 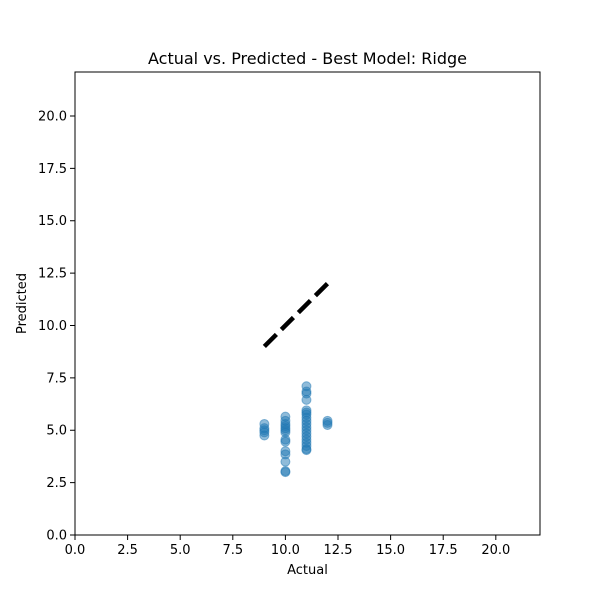 What do you see at coordinates (390, 550) in the screenshot?
I see `x-tick-label: 15.0` at bounding box center [390, 550].